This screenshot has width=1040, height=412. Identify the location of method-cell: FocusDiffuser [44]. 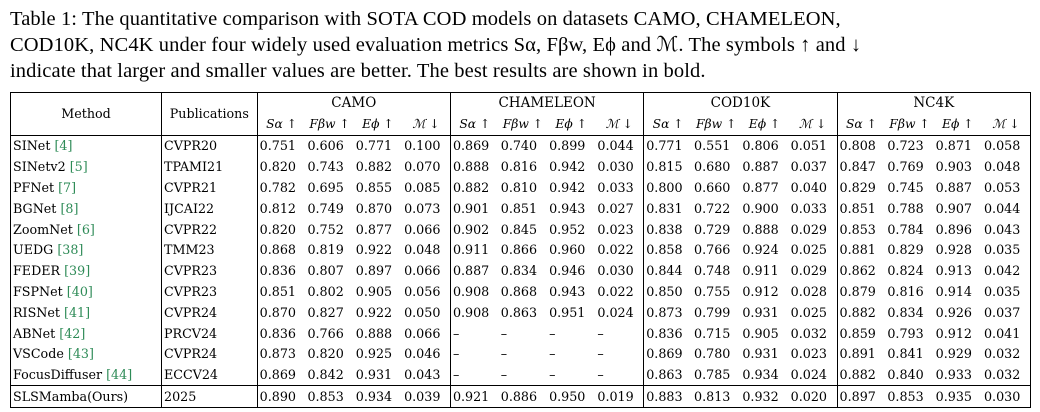
(86, 375).